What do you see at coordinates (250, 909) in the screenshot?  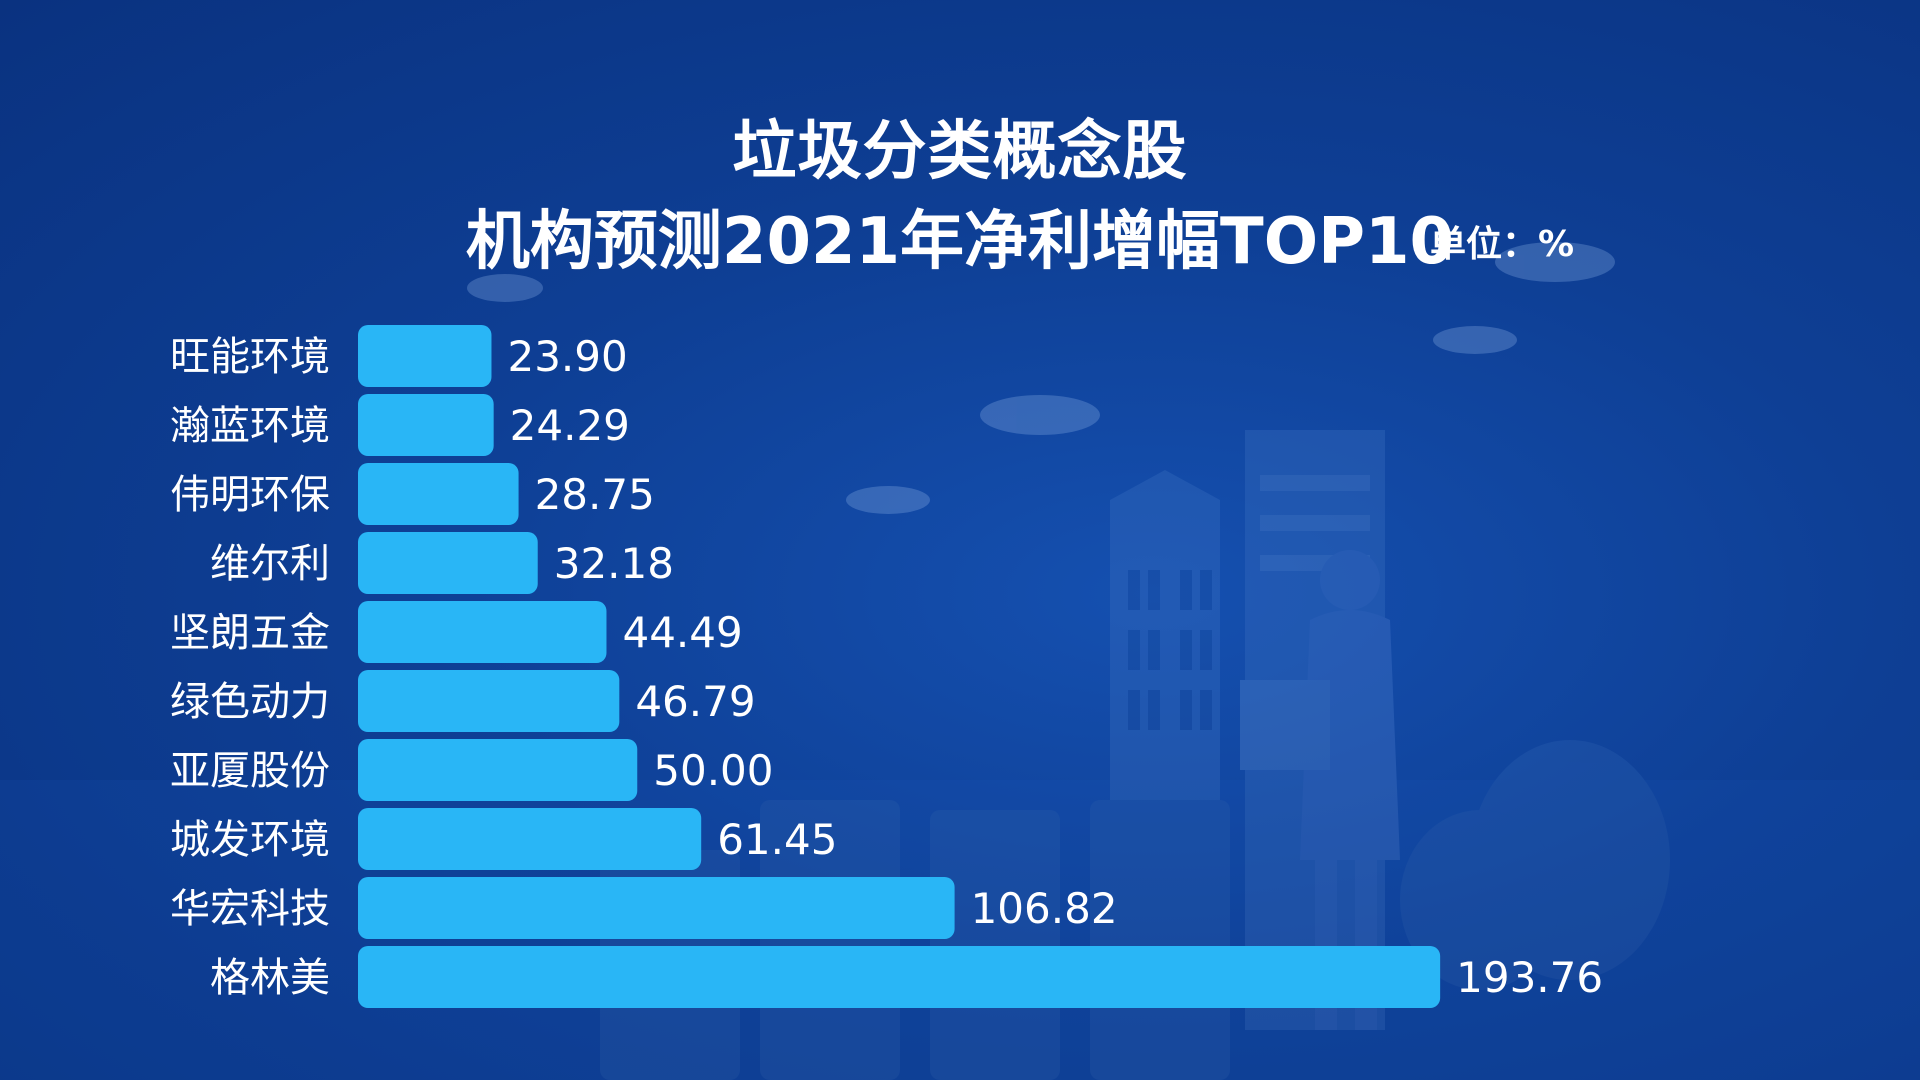 I see `category-label: 华宏科技` at bounding box center [250, 909].